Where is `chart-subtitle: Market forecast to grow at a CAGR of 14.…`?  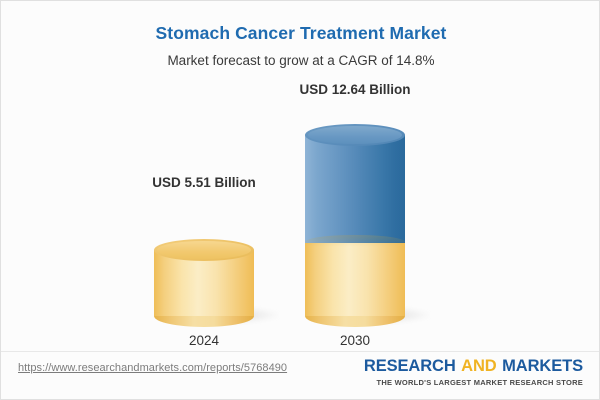
chart-subtitle: Market forecast to grow at a CAGR of 14.… is located at coordinates (301, 60).